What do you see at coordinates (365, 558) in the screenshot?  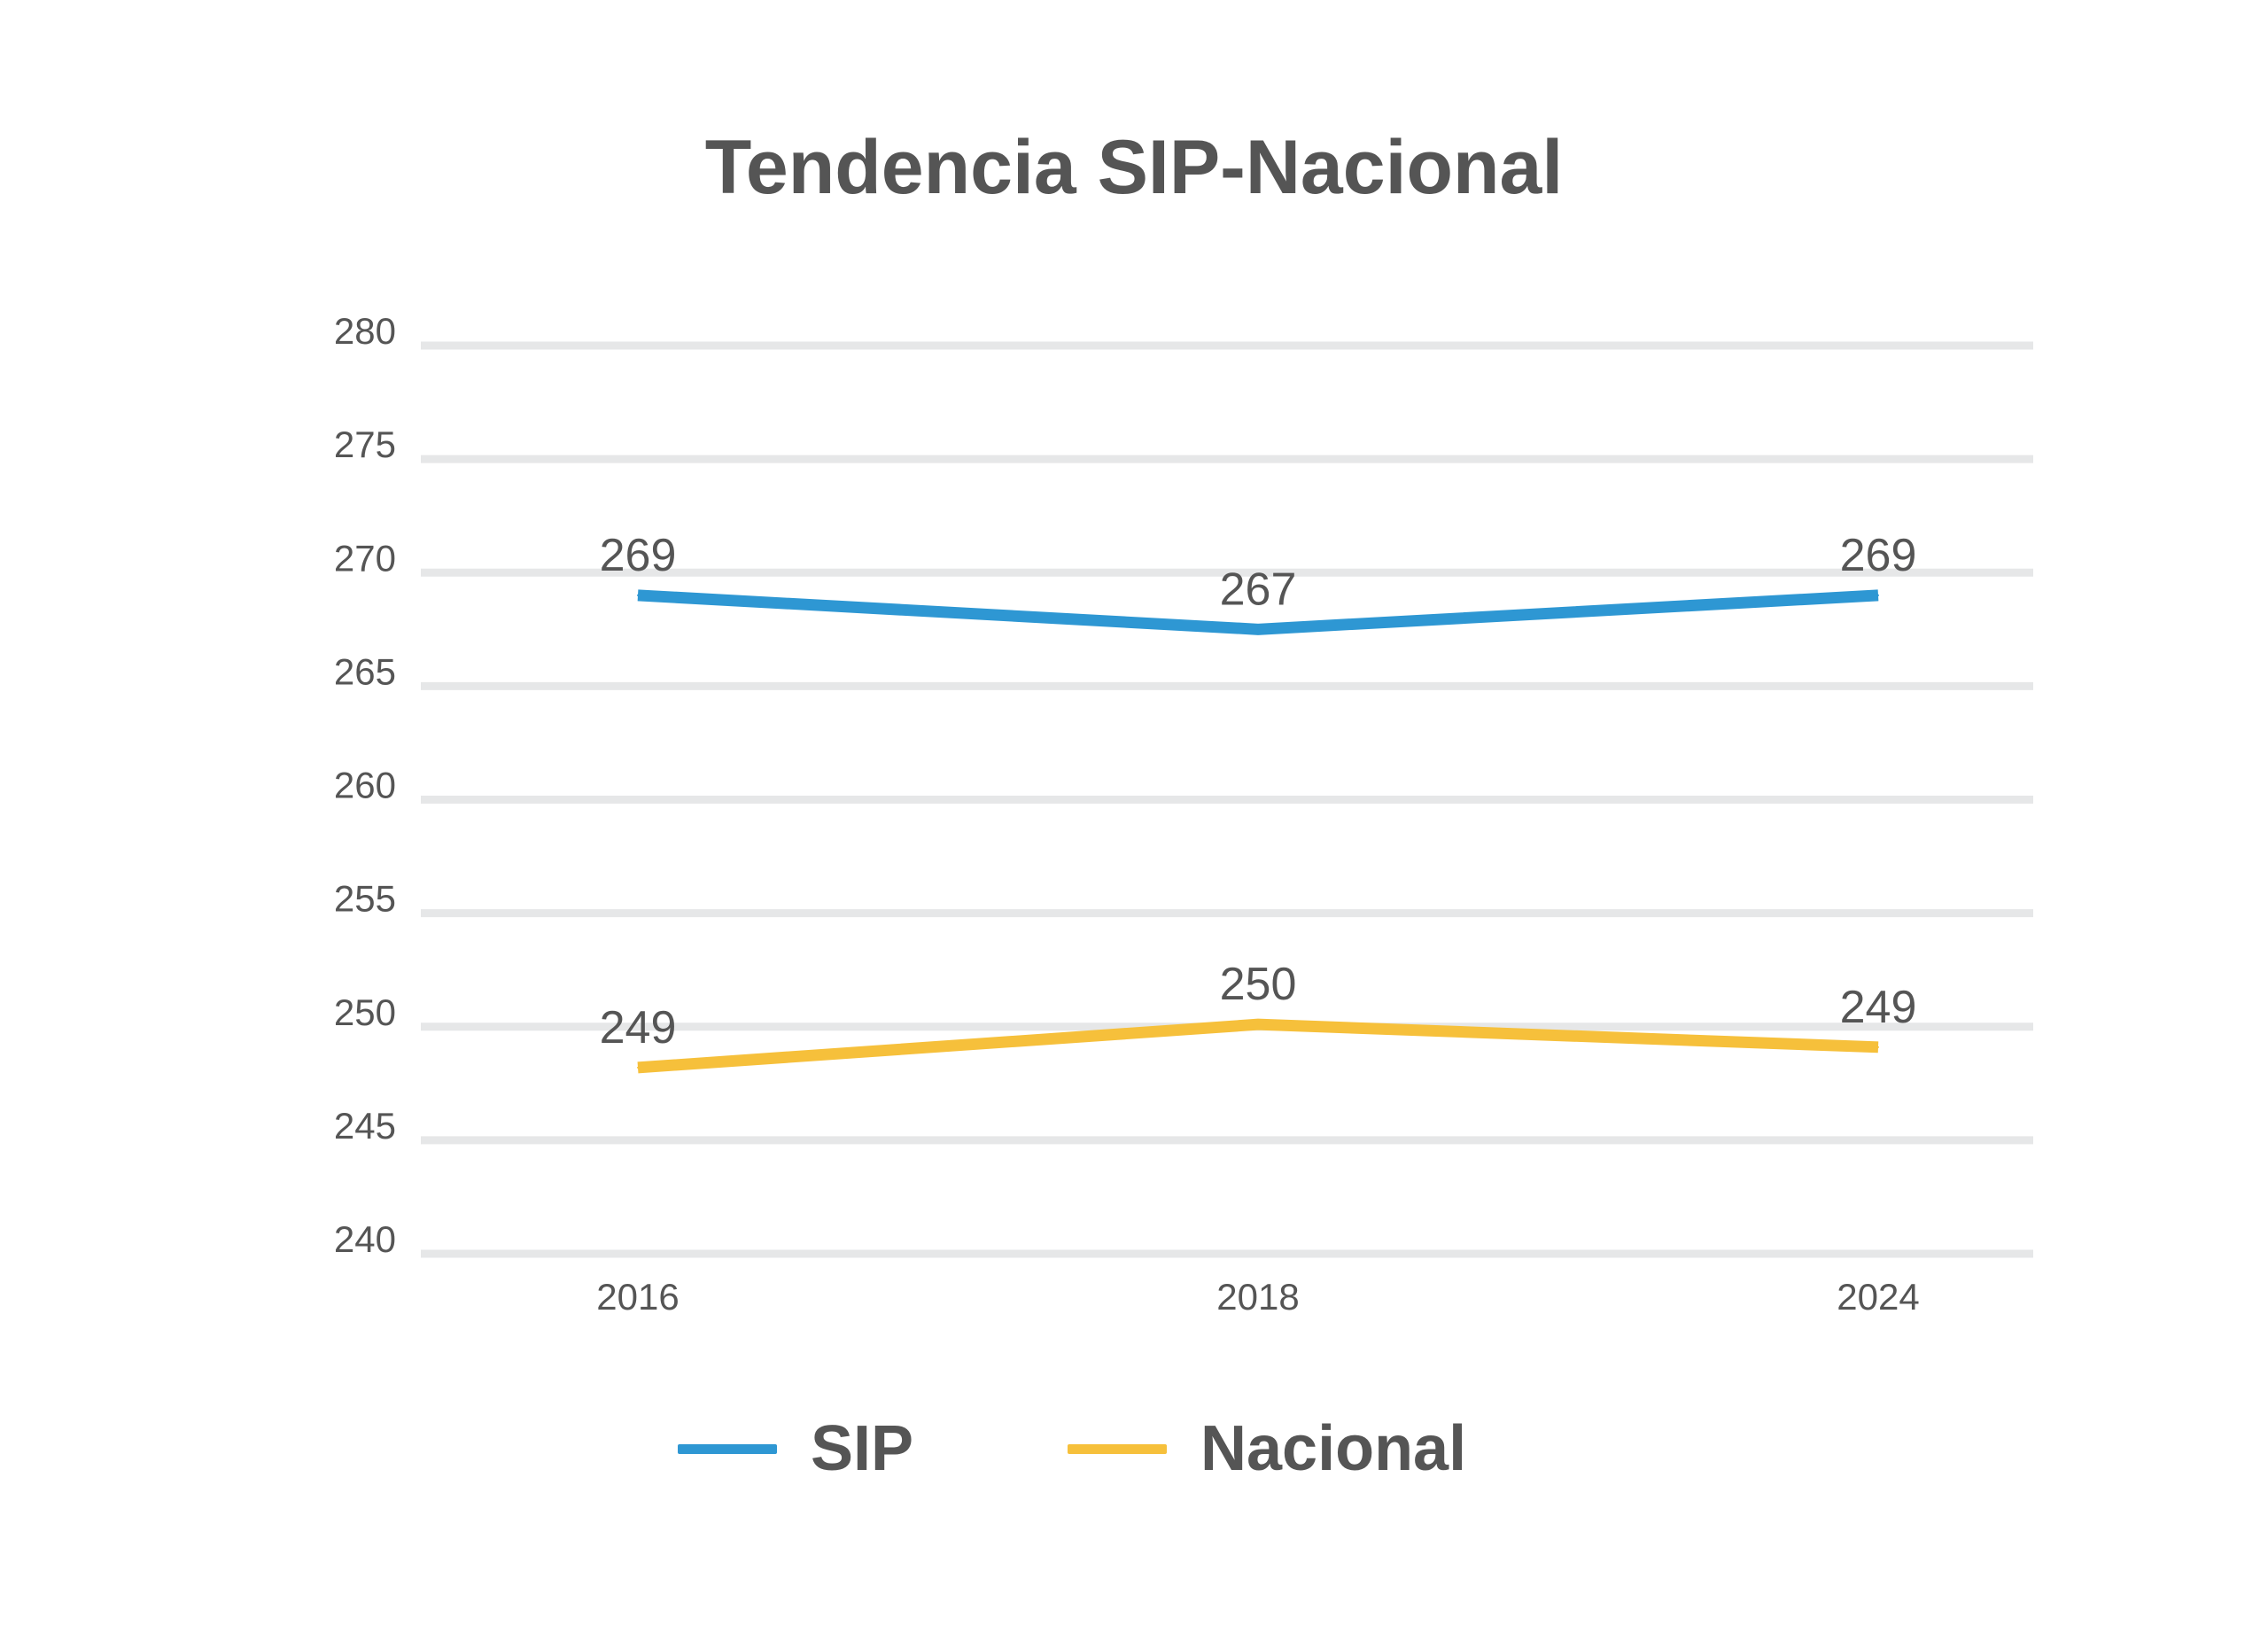 I see `y-tick-label: 270` at bounding box center [365, 558].